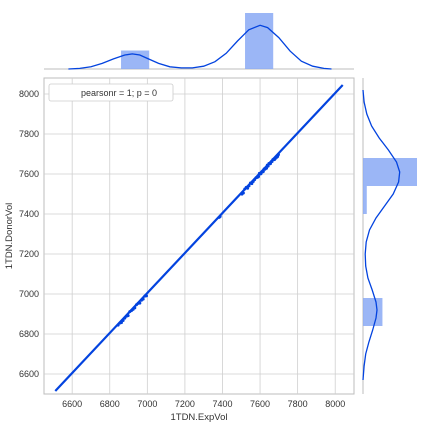 This screenshot has width=432, height=432. I want to click on y-tick-label: 6800, so click(29, 334).